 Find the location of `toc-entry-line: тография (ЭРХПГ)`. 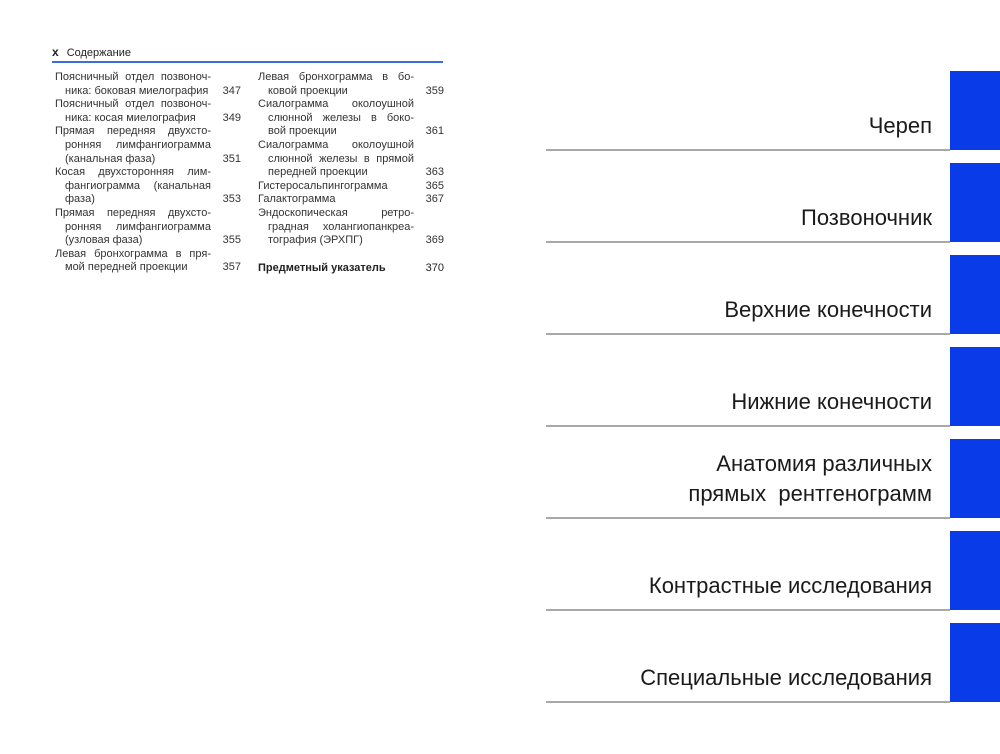

toc-entry-line: тография (ЭРХПГ) is located at coordinates (315, 240).